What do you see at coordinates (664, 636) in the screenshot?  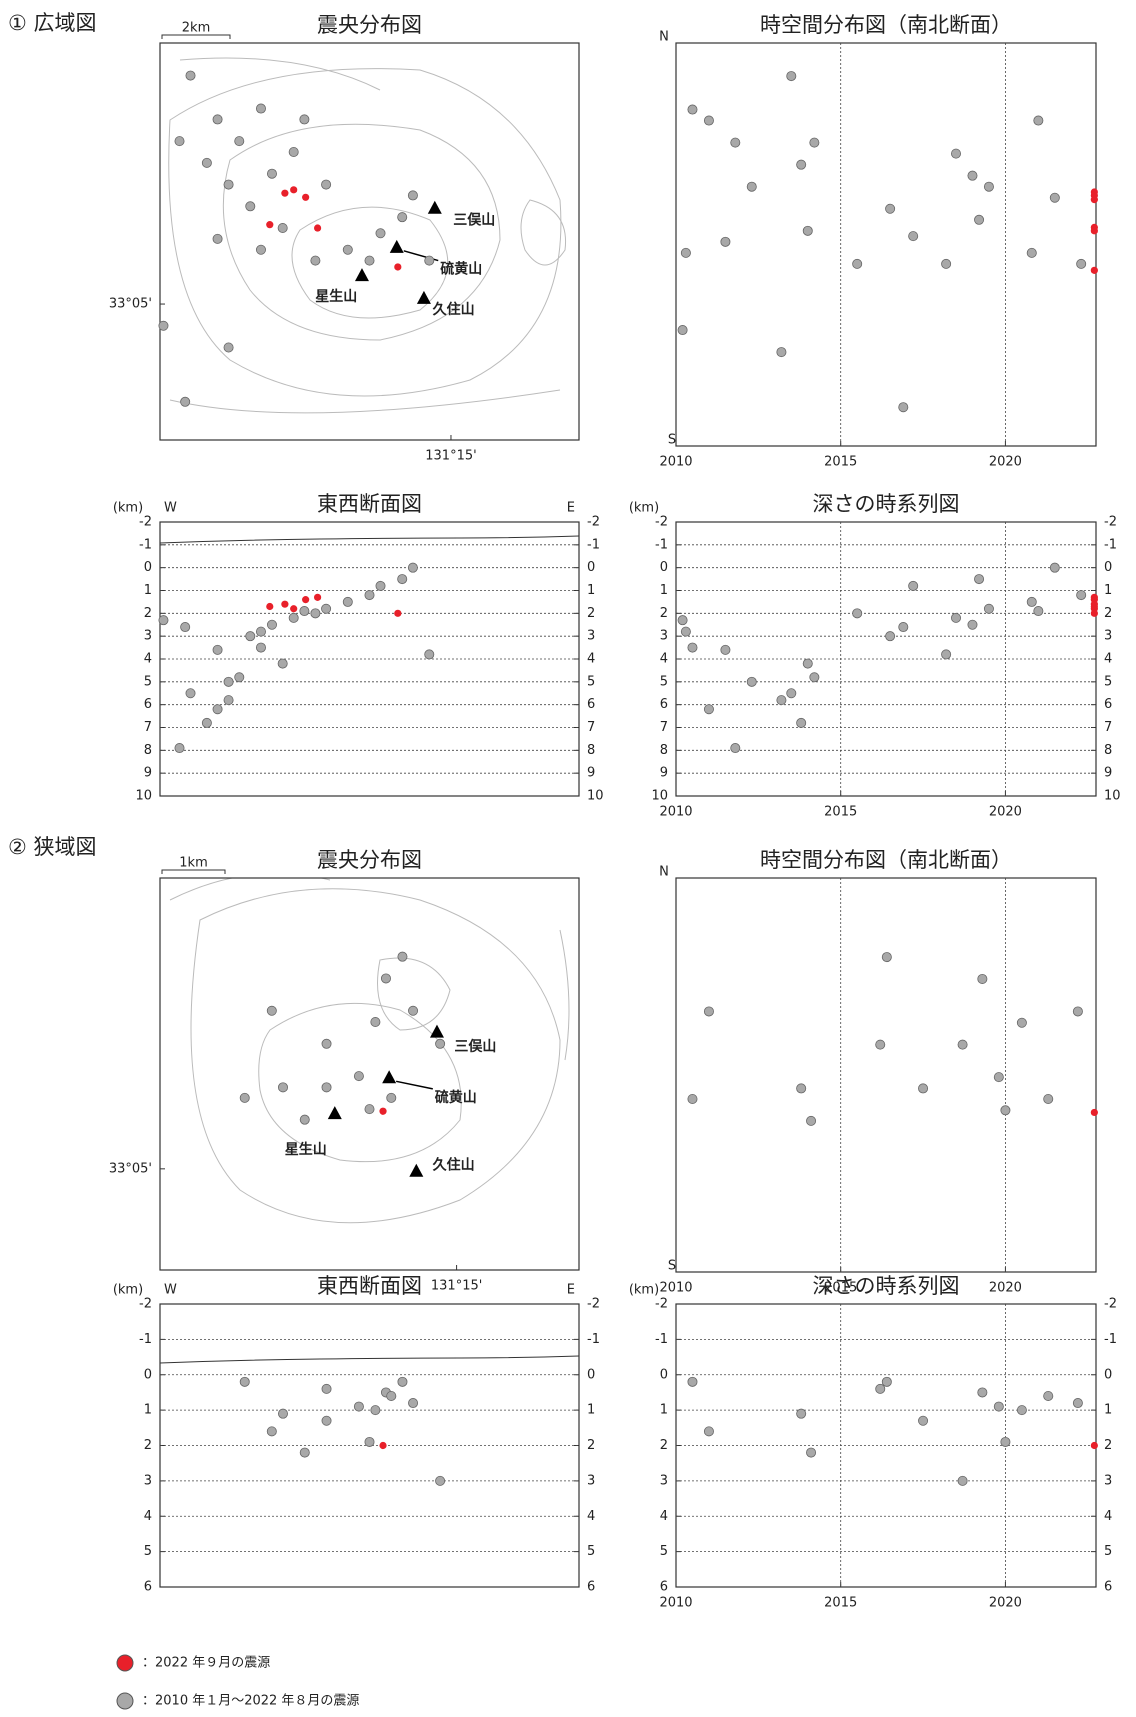 I see `y-tick-label: 3` at bounding box center [664, 636].